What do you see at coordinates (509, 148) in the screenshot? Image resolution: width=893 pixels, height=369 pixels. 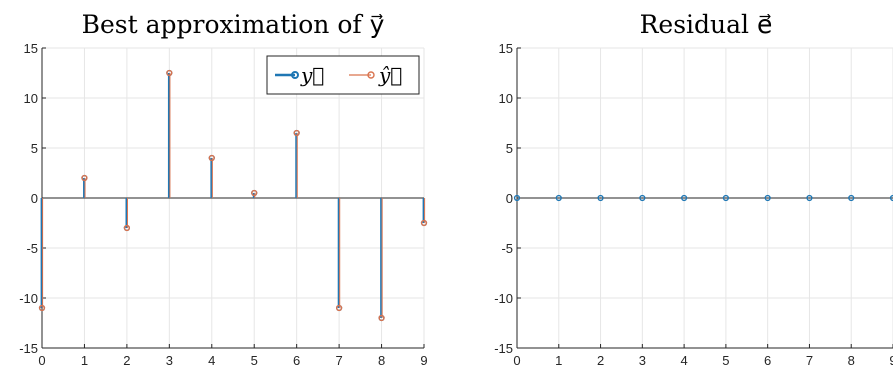 I see `right-ytick-label-2: 5` at bounding box center [509, 148].